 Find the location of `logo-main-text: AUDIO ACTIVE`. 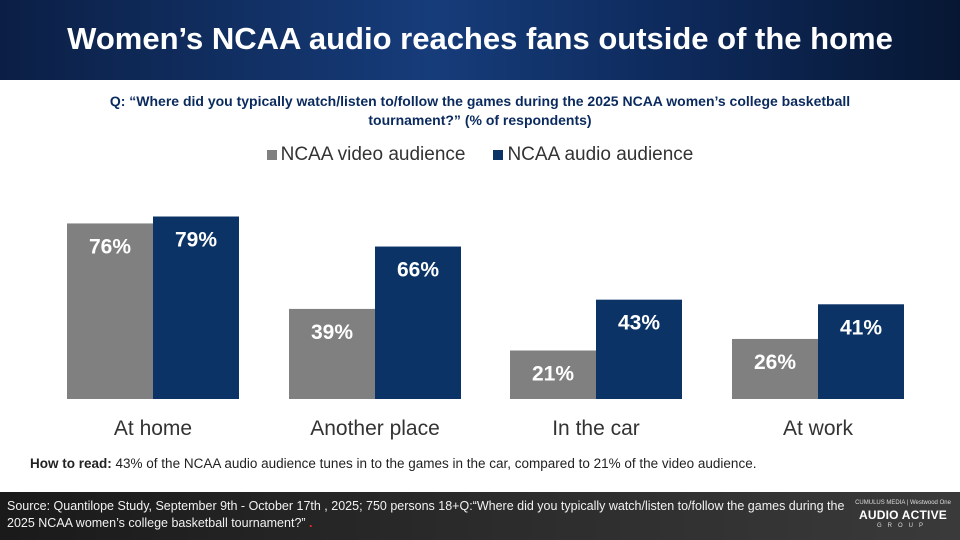

logo-main-text: AUDIO ACTIVE is located at coordinates (903, 515).